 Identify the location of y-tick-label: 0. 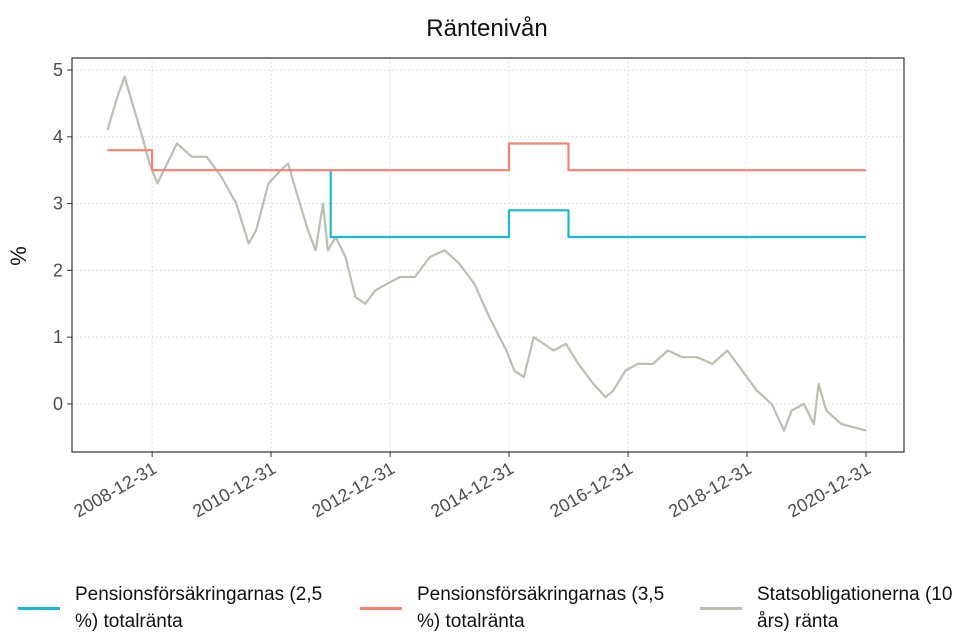
(58, 404).